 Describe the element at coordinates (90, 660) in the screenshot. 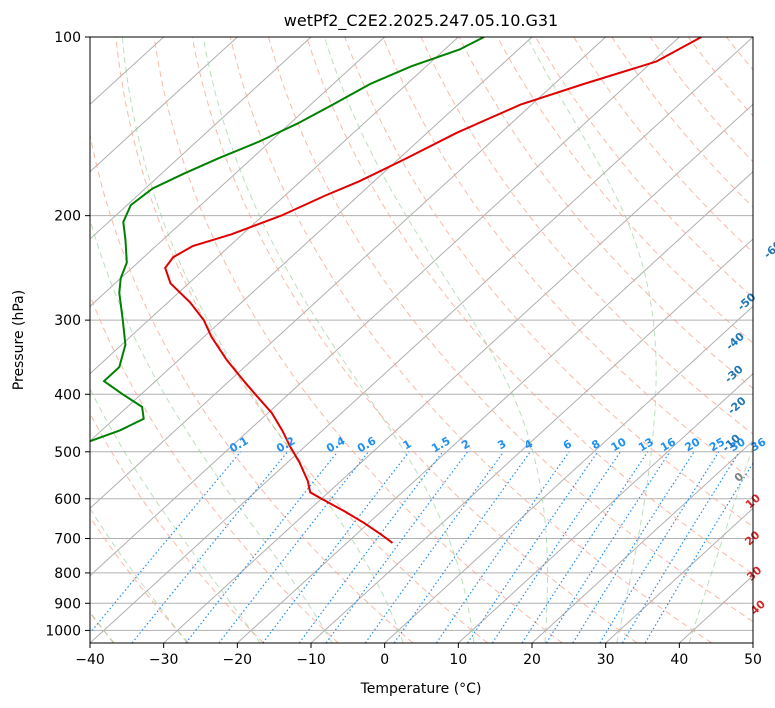

I see `x-tick-label: −40` at that location.